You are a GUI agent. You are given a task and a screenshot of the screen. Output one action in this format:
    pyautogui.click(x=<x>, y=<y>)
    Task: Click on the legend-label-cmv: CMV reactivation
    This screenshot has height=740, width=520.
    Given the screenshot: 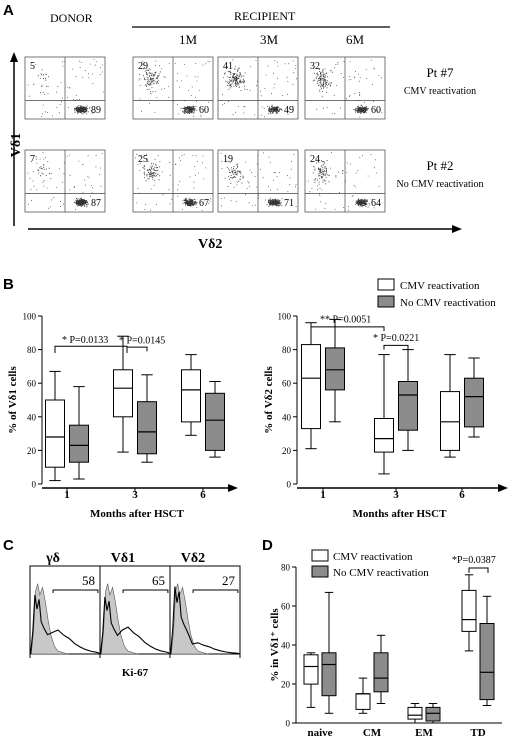 What is the action you would take?
    pyautogui.click(x=440, y=286)
    